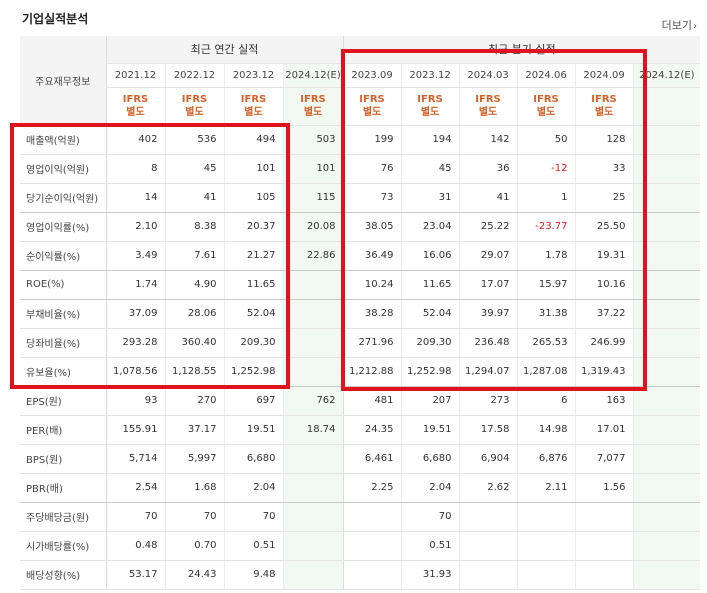 The width and height of the screenshot is (707, 593). I want to click on value-cell: 236.48, so click(488, 343).